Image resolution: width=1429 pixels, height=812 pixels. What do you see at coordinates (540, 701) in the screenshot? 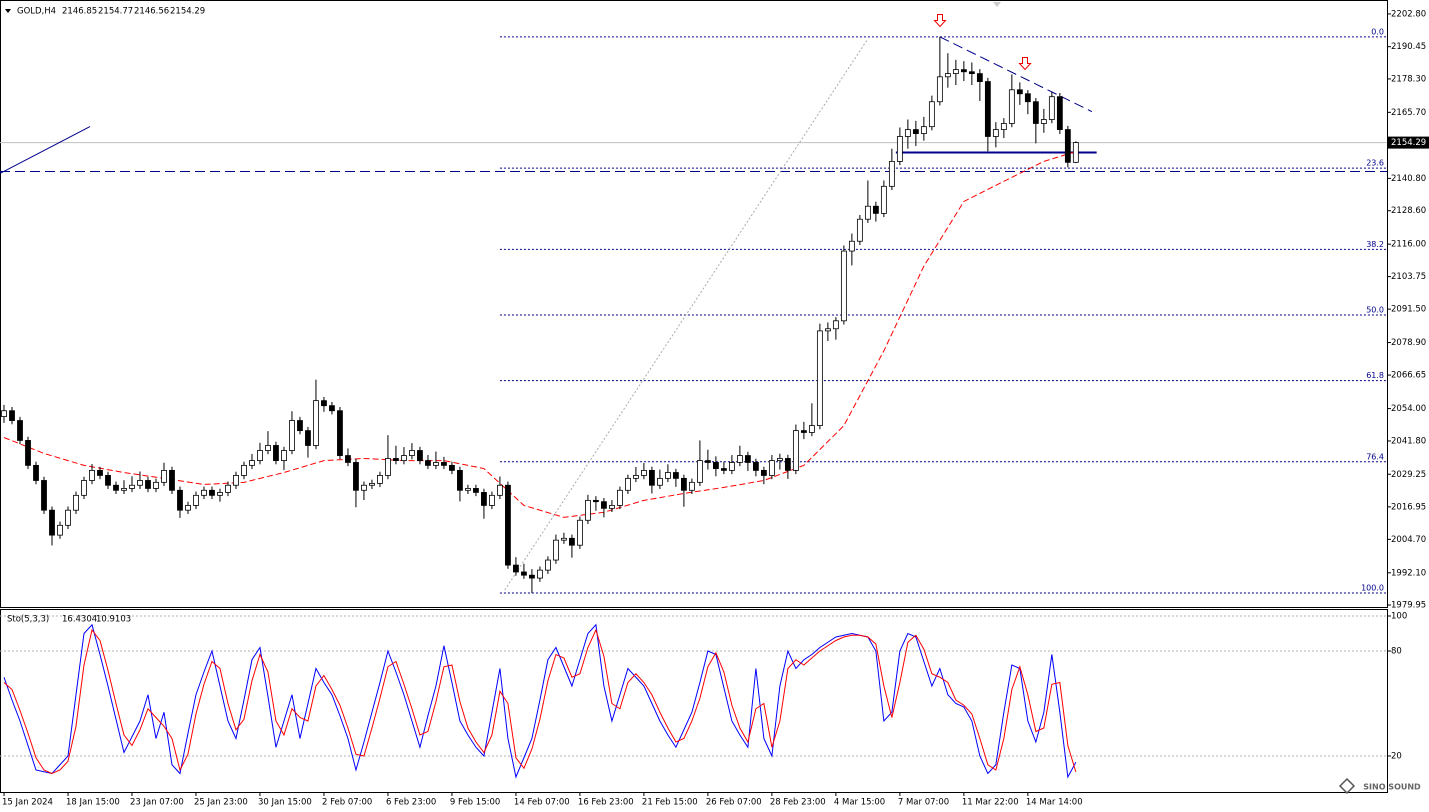
I see `oscillator-line` at bounding box center [540, 701].